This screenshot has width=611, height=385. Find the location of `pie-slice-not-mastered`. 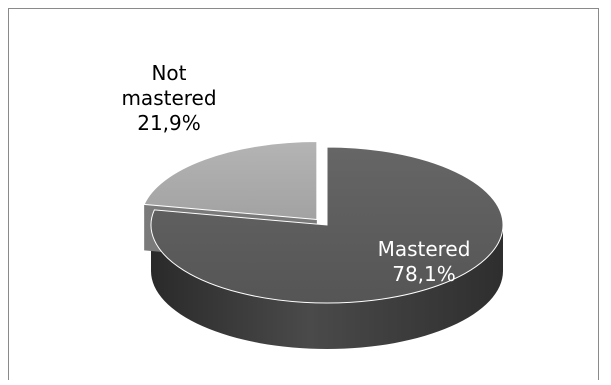

pie-slice-not-mastered is located at coordinates (230, 181).